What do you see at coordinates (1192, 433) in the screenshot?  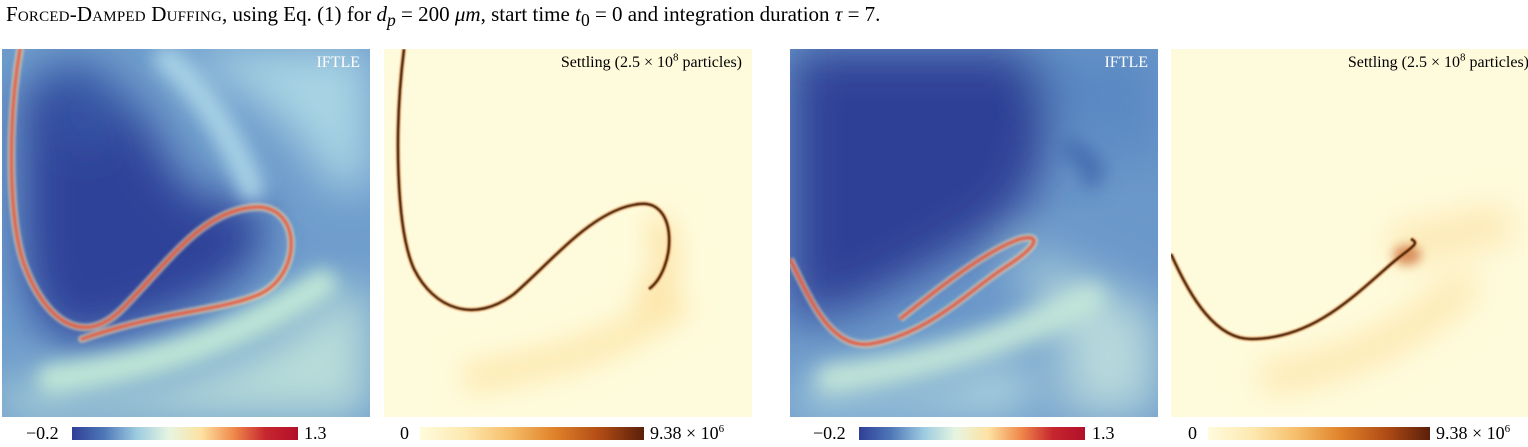 I see `colorbar-4-min: 0` at bounding box center [1192, 433].